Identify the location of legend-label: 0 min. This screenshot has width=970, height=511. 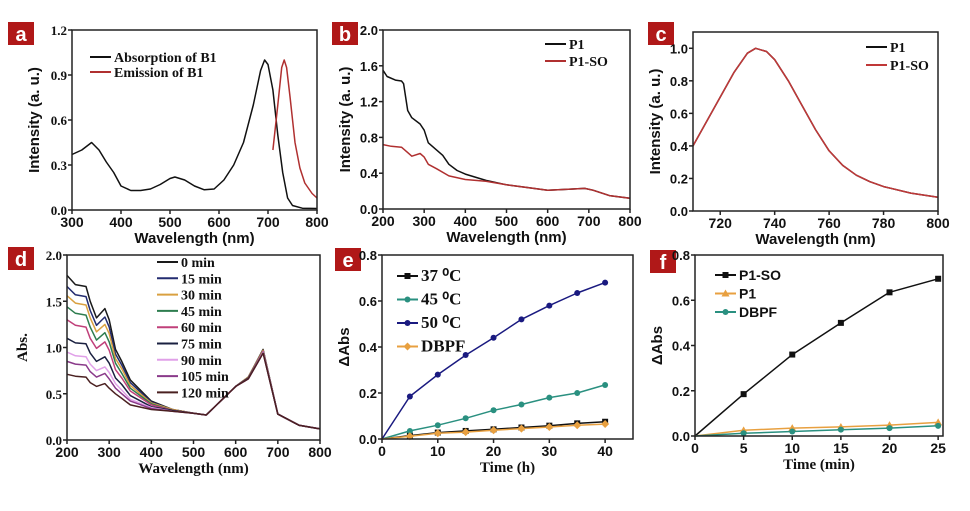
(198, 263).